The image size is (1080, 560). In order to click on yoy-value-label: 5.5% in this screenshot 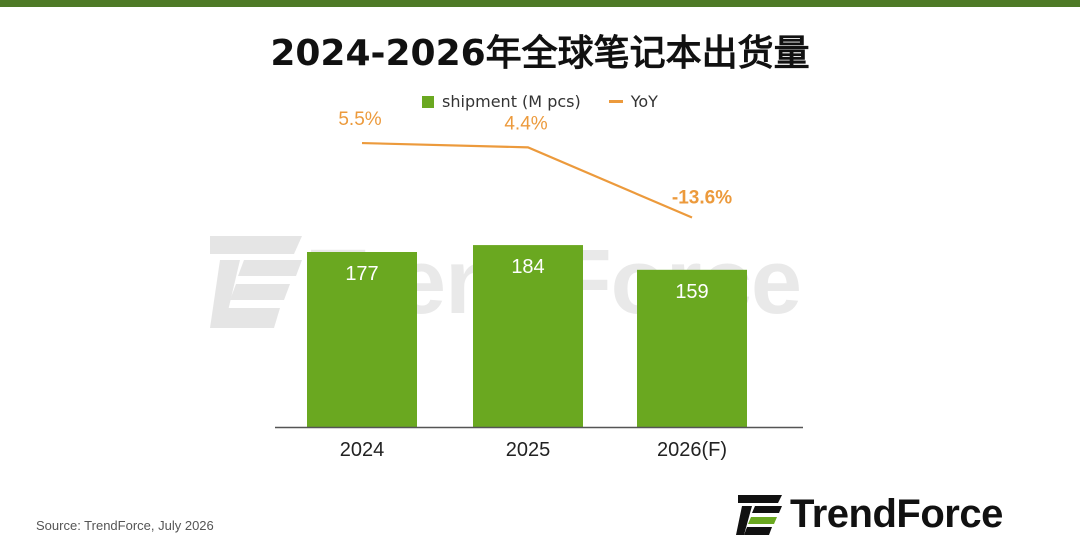, I will do `click(359, 119)`.